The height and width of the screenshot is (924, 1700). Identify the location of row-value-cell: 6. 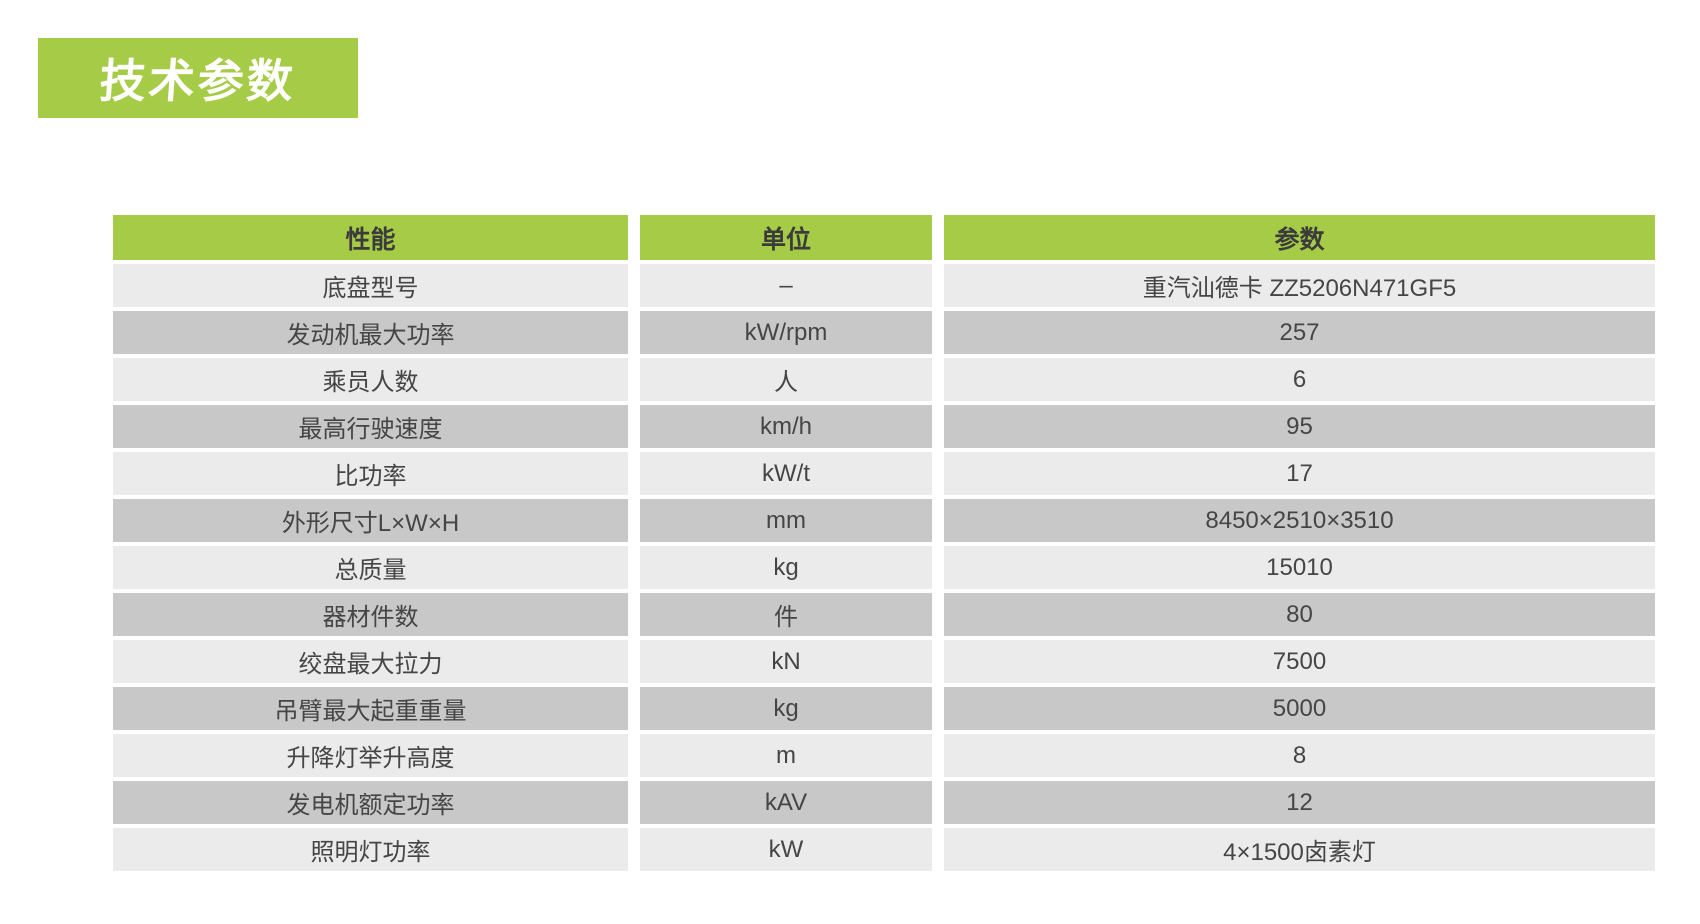
(1299, 379).